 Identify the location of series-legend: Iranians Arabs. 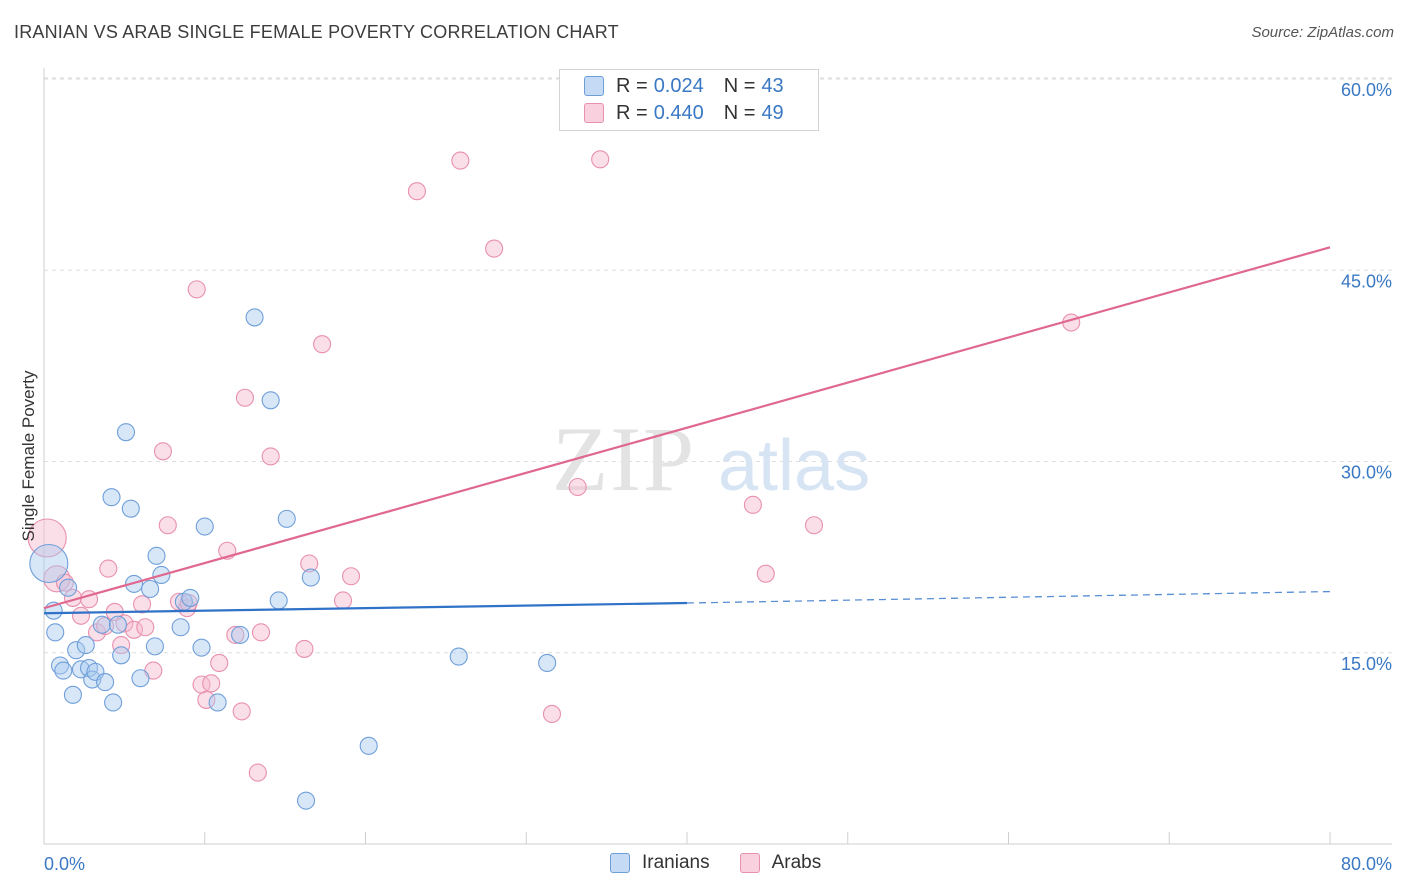
(730, 863).